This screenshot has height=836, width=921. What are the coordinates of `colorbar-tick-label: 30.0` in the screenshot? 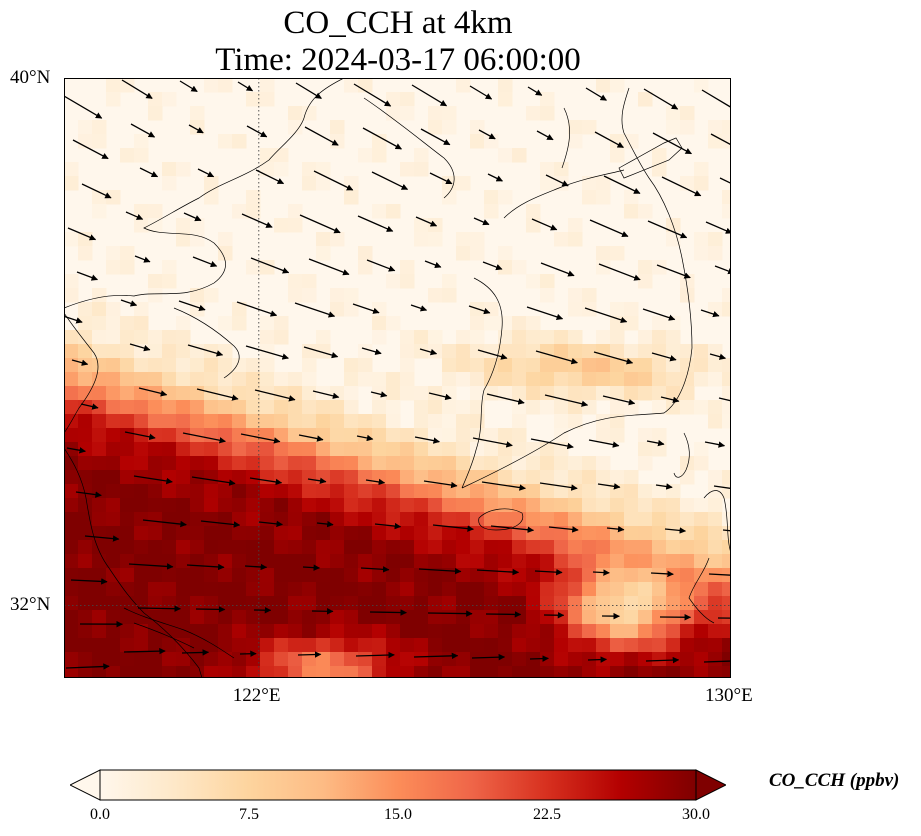 It's located at (696, 814).